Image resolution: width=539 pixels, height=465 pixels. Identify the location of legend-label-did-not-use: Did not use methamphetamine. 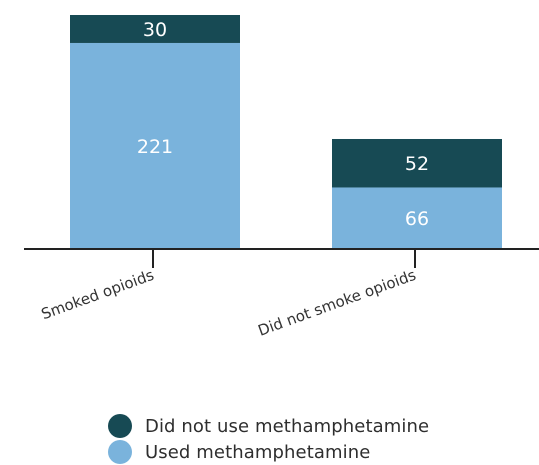
(287, 426).